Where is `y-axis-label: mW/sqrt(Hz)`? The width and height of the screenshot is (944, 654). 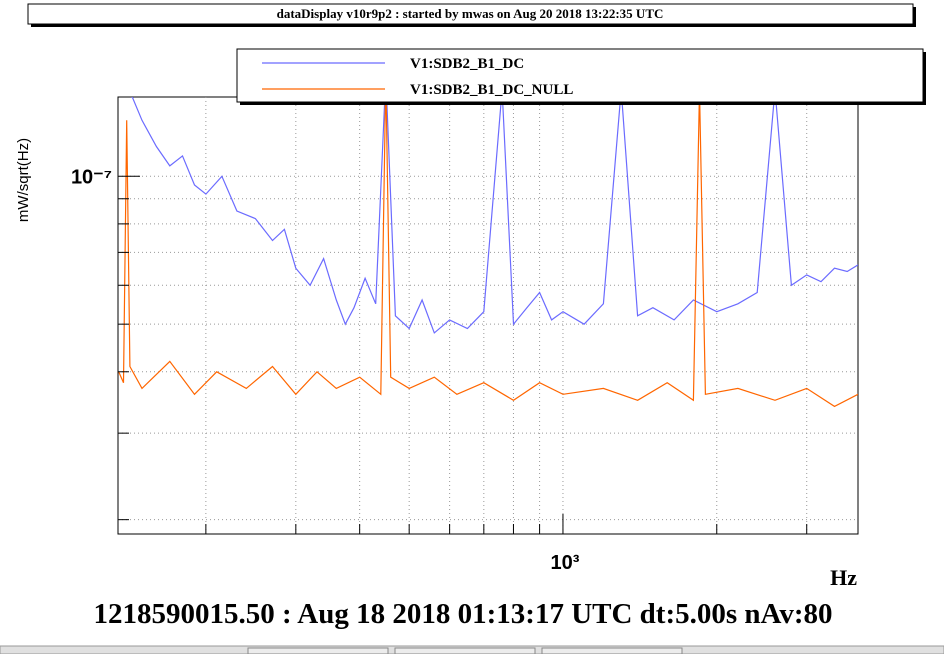
y-axis-label: mW/sqrt(Hz) is located at coordinates (23, 180).